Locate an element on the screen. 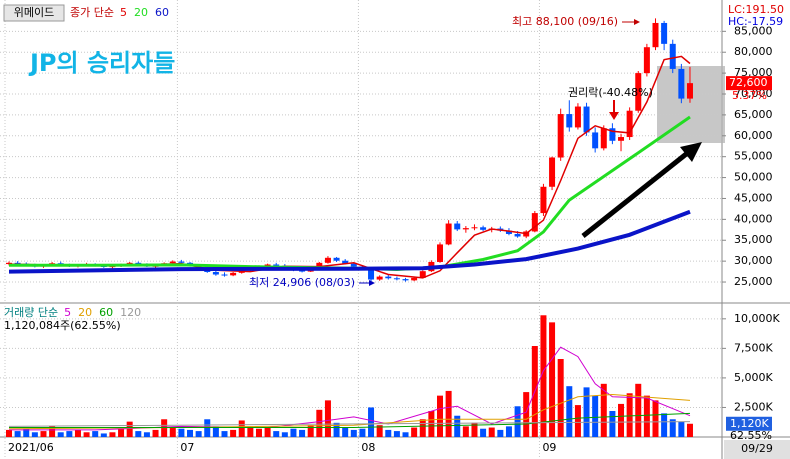  stock-name: 위메이드 is located at coordinates (34, 12).